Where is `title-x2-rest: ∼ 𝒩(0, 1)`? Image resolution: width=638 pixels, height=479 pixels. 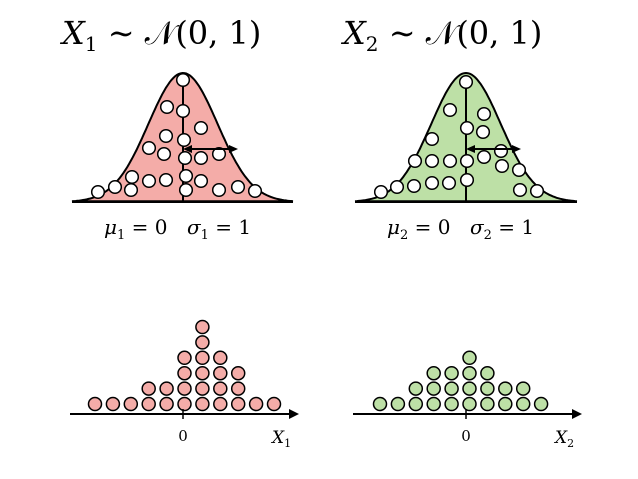 title-x2-rest: ∼ 𝒩(0, 1) is located at coordinates (461, 33).